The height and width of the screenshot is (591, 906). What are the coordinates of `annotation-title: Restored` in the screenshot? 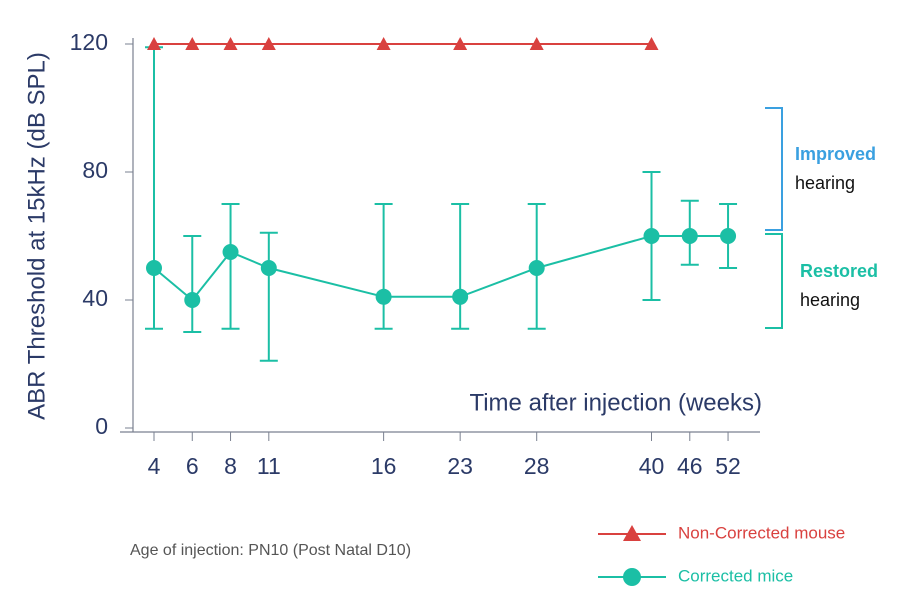 It's located at (839, 271).